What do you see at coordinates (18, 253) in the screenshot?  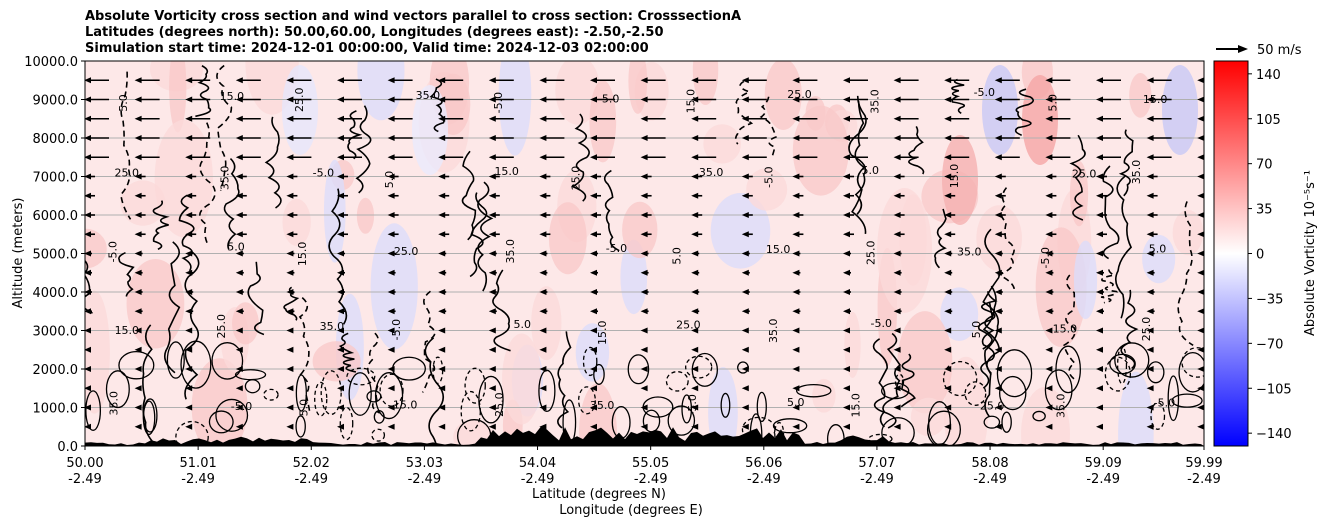 I see `y-axis-label: Altitude (meters)` at bounding box center [18, 253].